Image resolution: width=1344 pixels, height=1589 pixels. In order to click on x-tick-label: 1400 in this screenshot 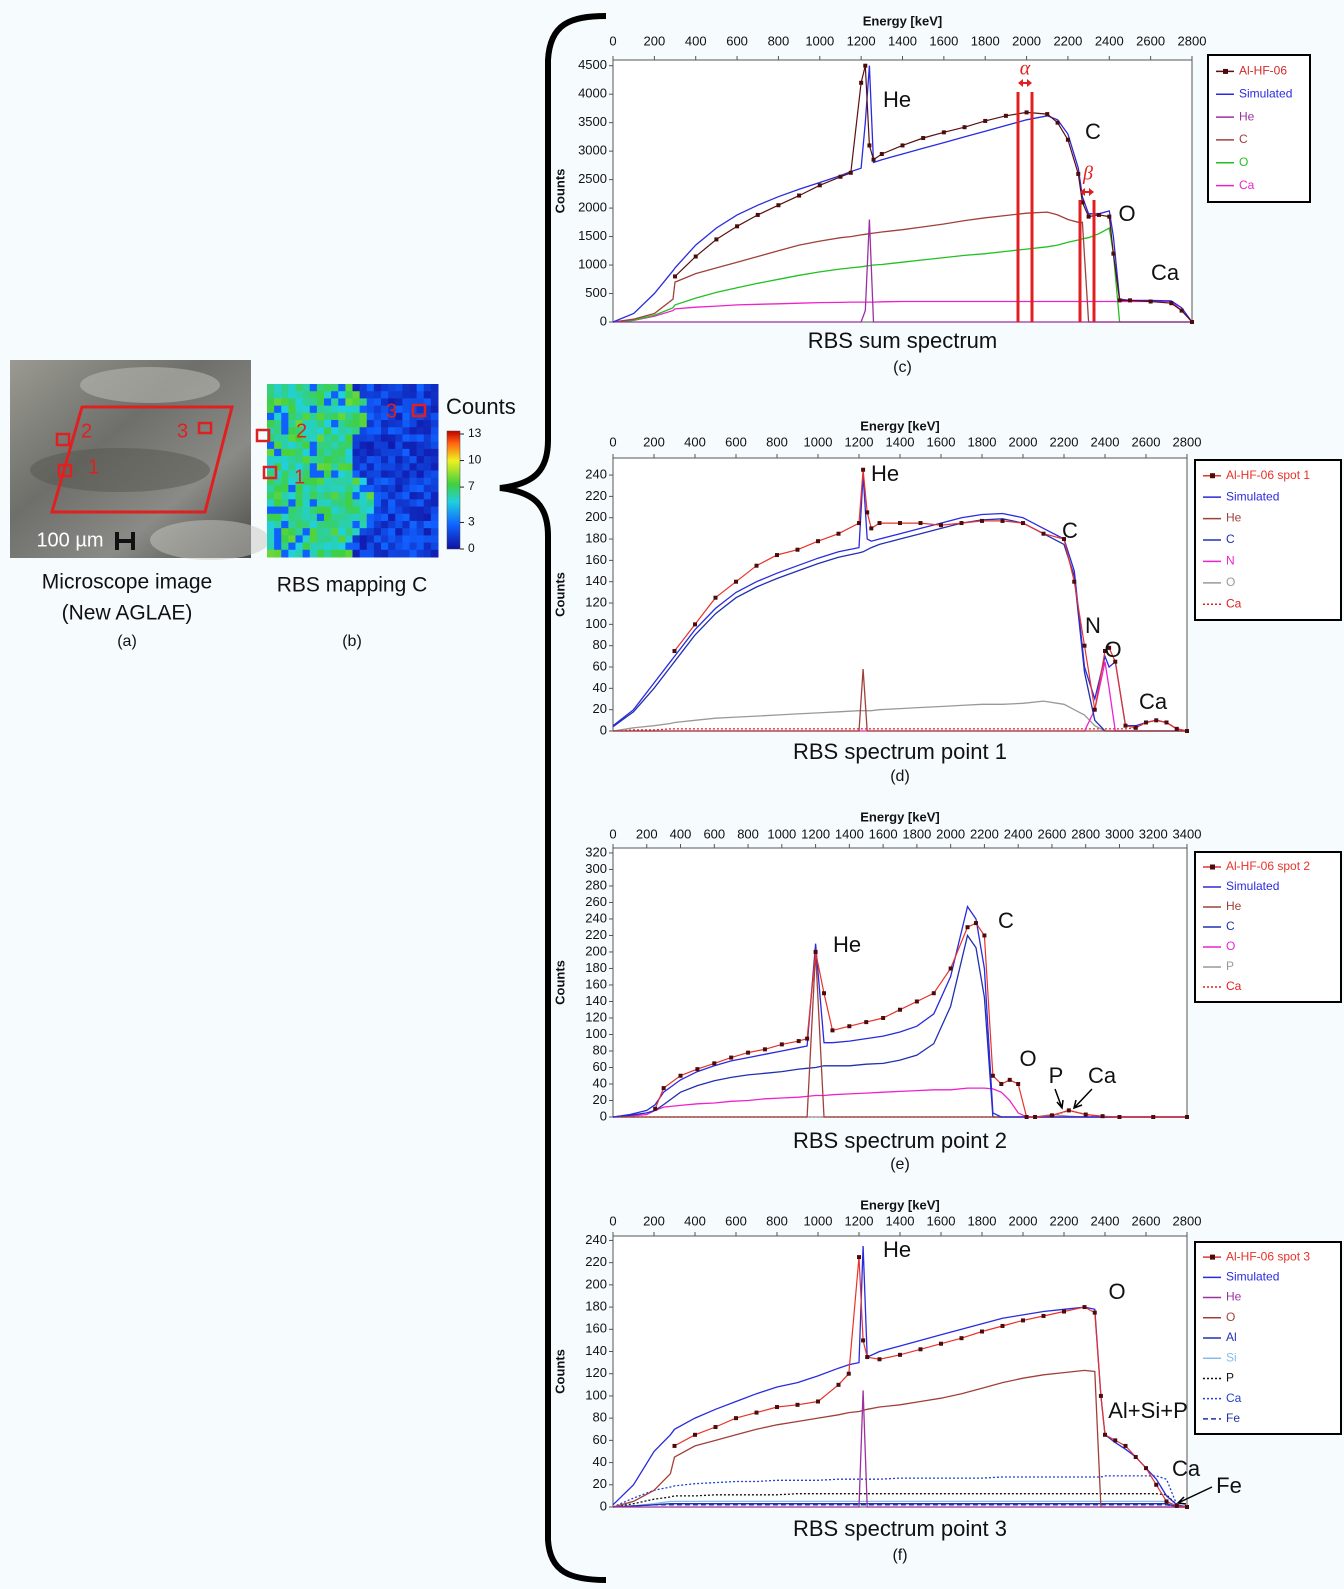, I will do `click(900, 1220)`.